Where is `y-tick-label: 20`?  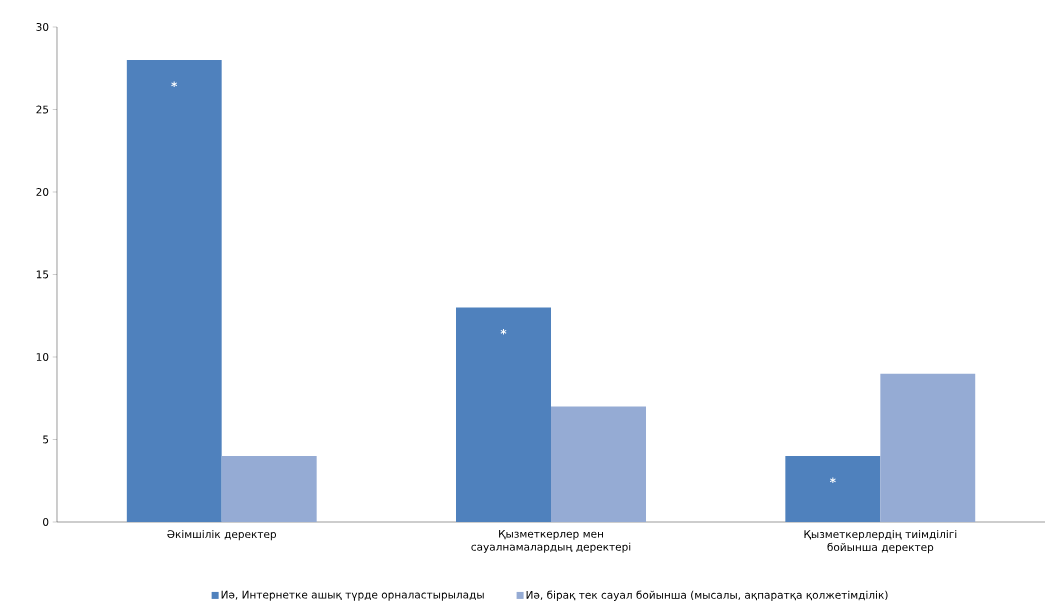 y-tick-label: 20 is located at coordinates (42, 192).